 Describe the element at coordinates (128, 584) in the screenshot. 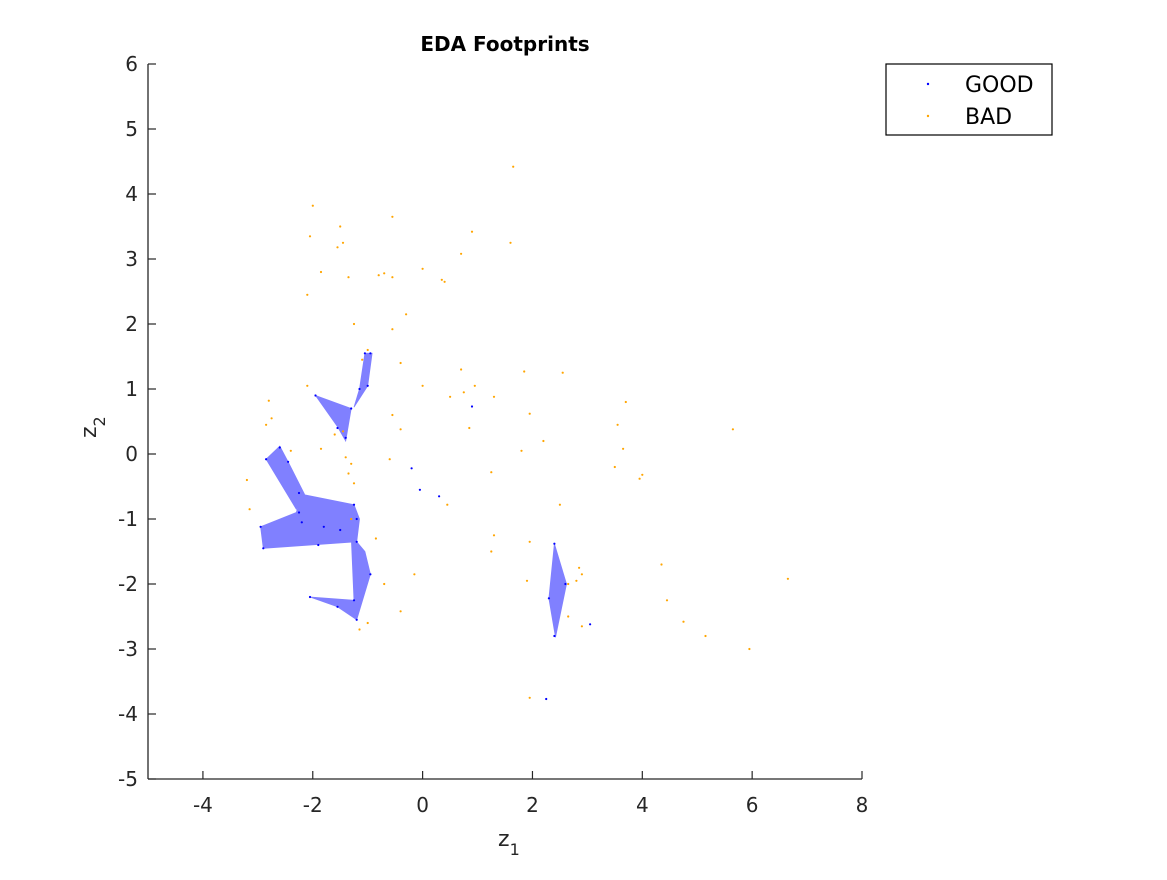

I see `y-tick-label: -2` at that location.